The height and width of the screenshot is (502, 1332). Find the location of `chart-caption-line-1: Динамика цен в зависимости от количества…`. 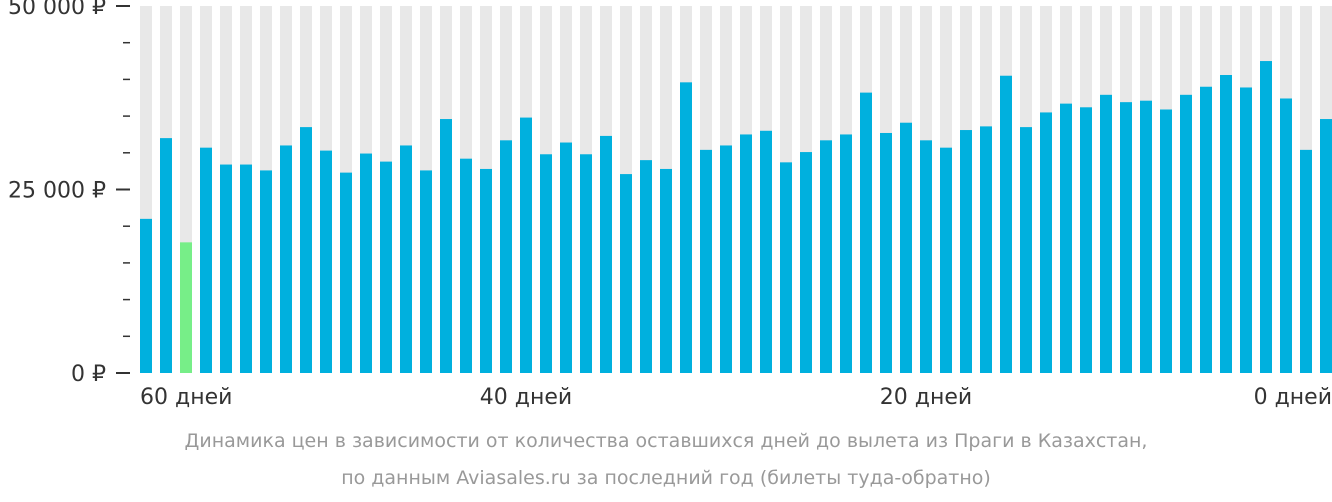

chart-caption-line-1: Динамика цен в зависимости от количества… is located at coordinates (666, 441).